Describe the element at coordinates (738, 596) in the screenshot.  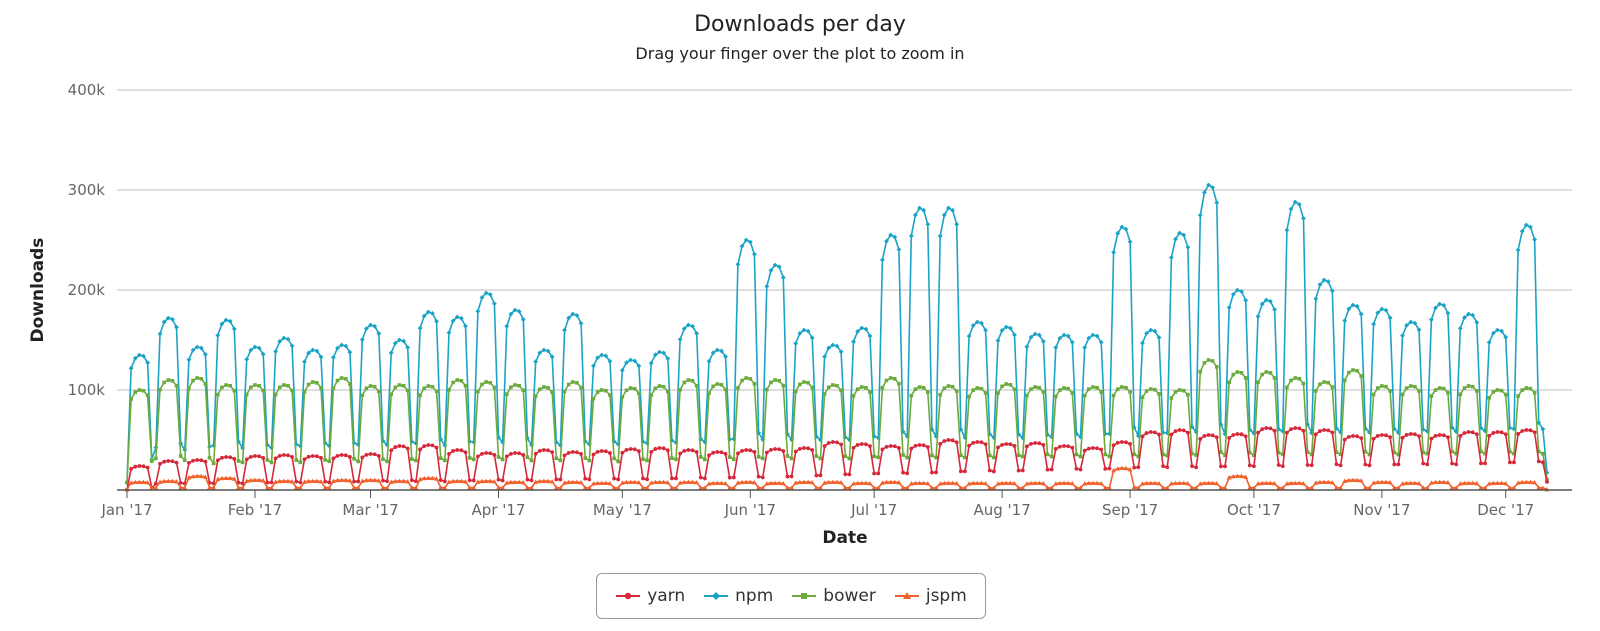
I see `legend-item-npm: npm` at that location.